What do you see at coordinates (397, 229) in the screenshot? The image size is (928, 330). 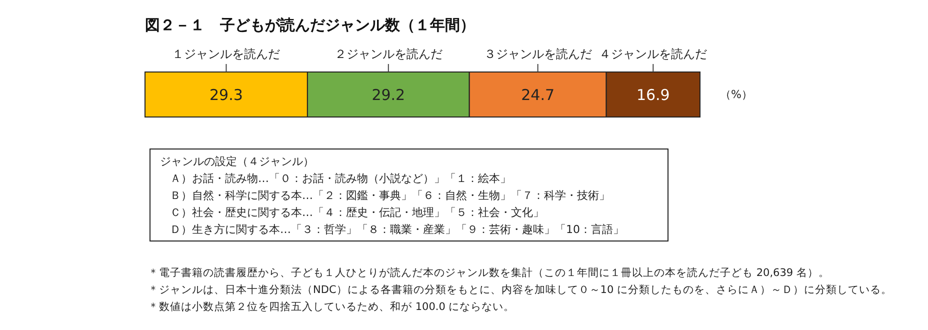 I see `text: Ｄ）生き方に関する本…「３：哲学」「８：職業・産業」「９：芸術・趣味」「10：言語」` at bounding box center [397, 229].